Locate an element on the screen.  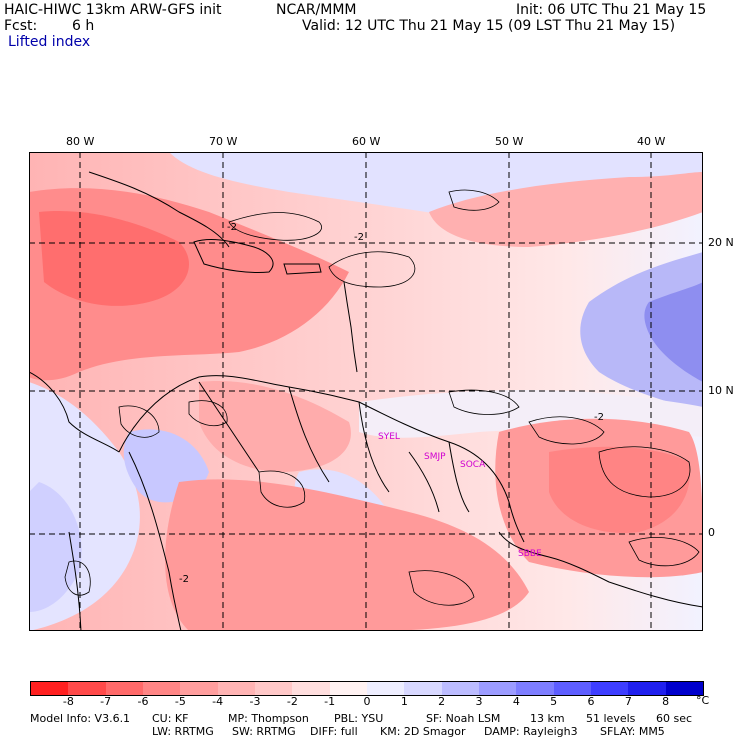
east-blue-region is located at coordinates (641, 332).